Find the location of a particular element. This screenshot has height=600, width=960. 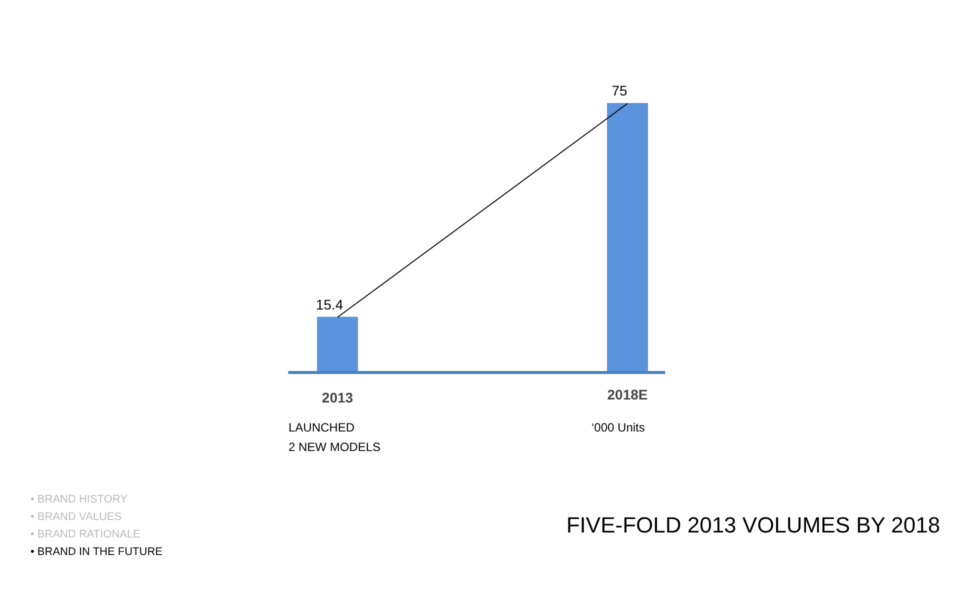

text: • BRAND VALUES is located at coordinates (76, 517).